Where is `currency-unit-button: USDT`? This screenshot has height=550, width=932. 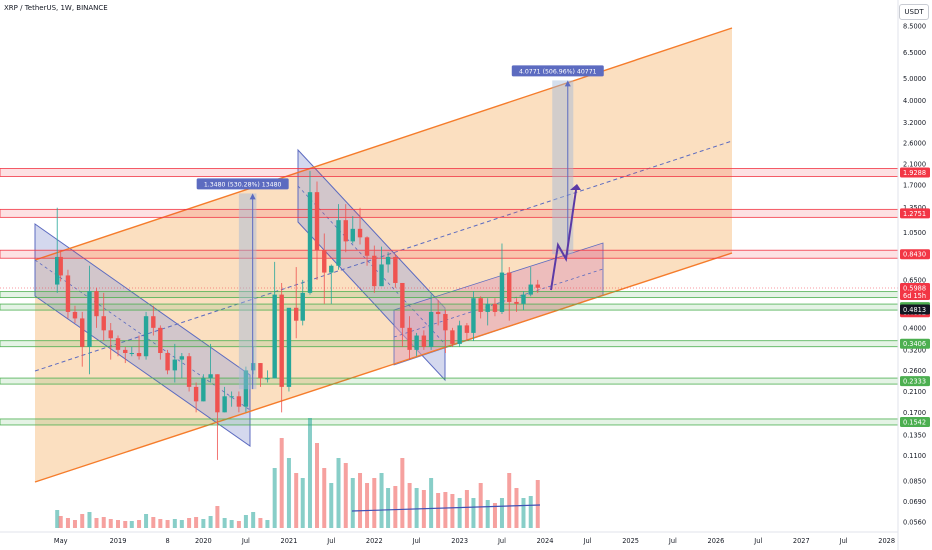
currency-unit-button: USDT is located at coordinates (914, 12).